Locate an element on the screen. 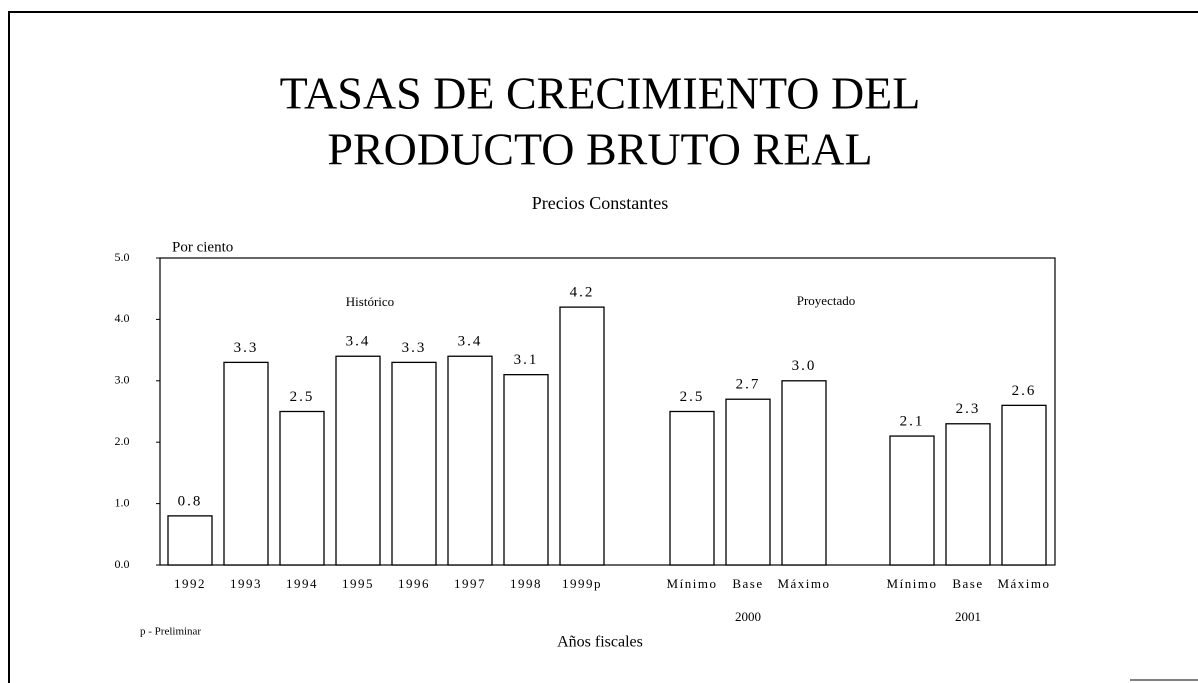  x-tick-label: 1999p is located at coordinates (582, 583).